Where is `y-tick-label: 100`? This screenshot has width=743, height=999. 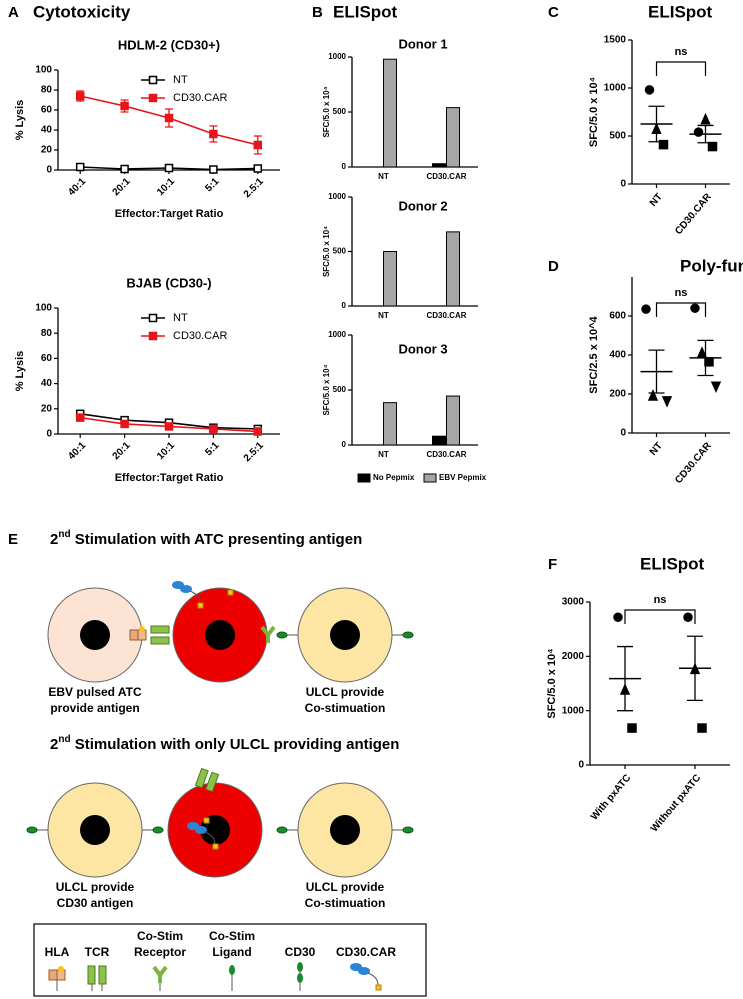 y-tick-label: 100 is located at coordinates (43, 70).